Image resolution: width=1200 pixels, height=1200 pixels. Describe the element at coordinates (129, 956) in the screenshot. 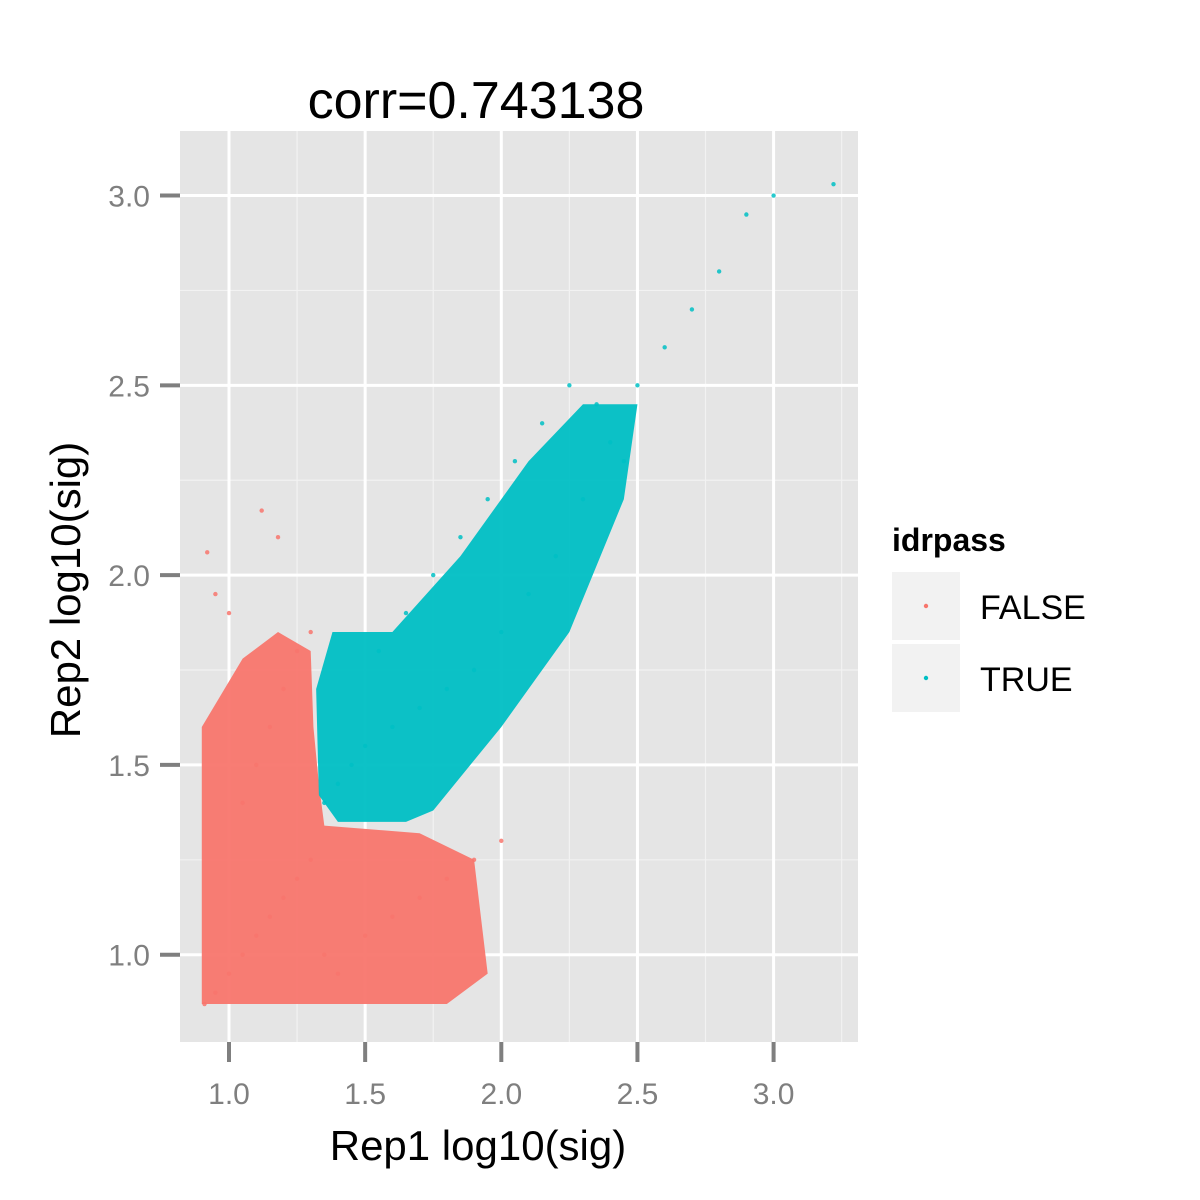

I see `y-tick-label: 1.0` at that location.